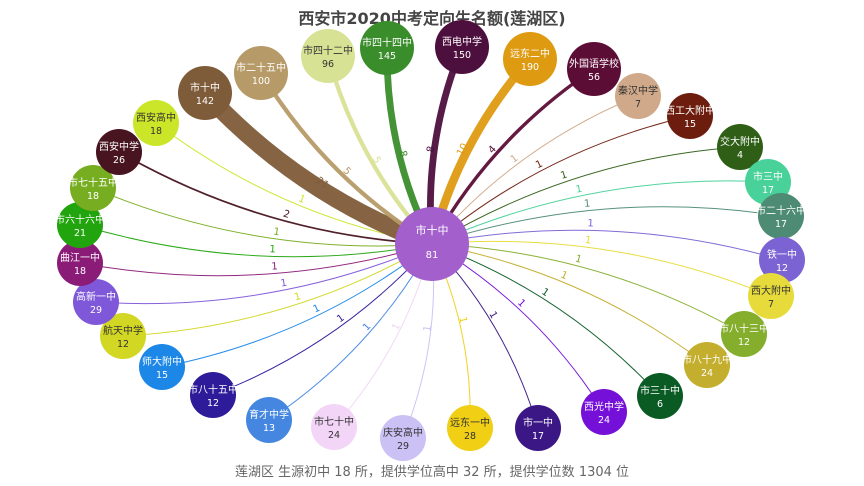 This screenshot has width=864, height=486. Describe the element at coordinates (768, 176) in the screenshot. I see `node-label-8: 市三中` at that location.